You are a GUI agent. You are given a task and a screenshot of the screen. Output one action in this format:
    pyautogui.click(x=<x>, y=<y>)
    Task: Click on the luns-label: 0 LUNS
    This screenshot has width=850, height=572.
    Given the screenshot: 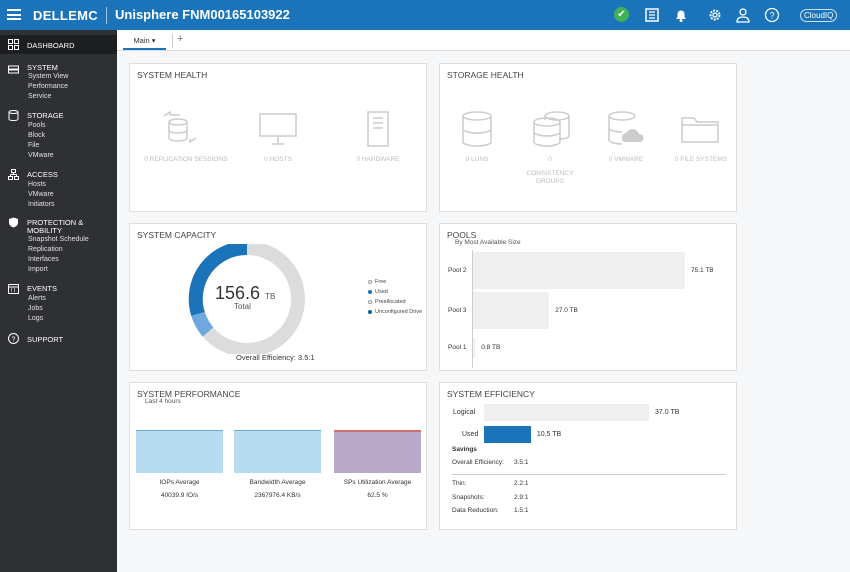 What is the action you would take?
    pyautogui.click(x=477, y=159)
    